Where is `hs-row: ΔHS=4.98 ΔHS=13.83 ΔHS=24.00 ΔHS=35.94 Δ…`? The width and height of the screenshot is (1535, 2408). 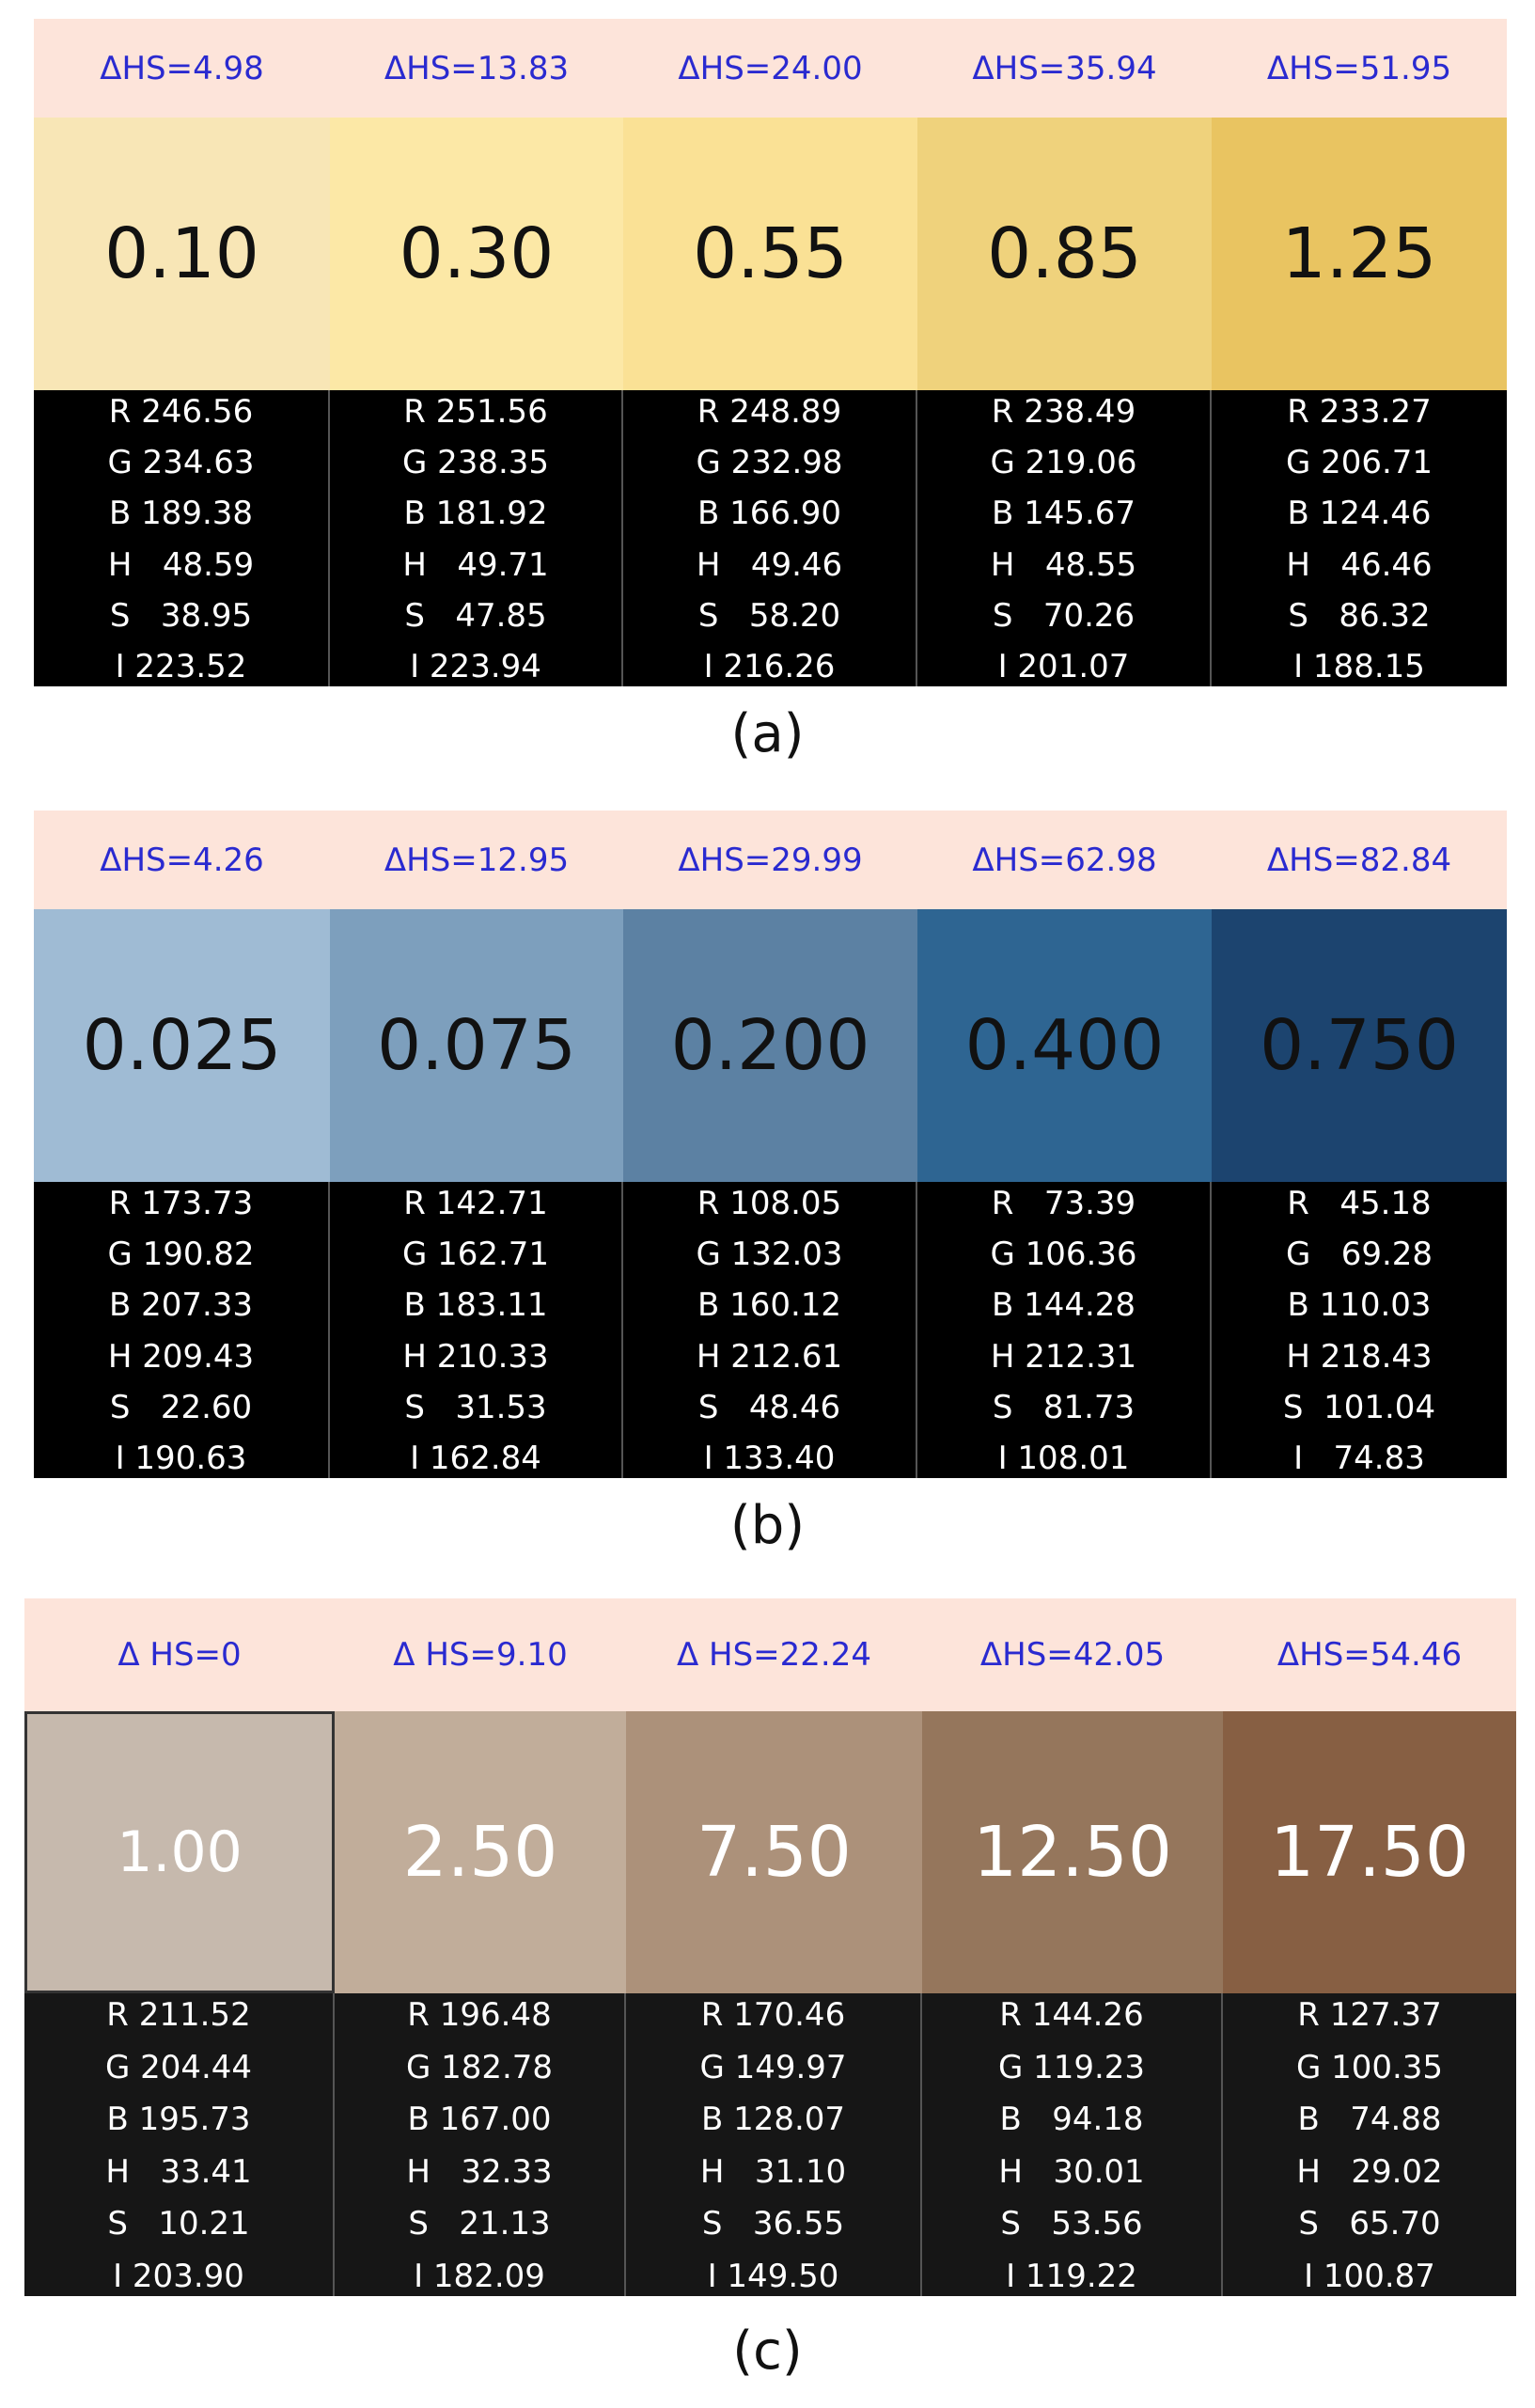 hs-row: ΔHS=4.98 ΔHS=13.83 ΔHS=24.00 ΔHS=35.94 Δ… is located at coordinates (770, 68).